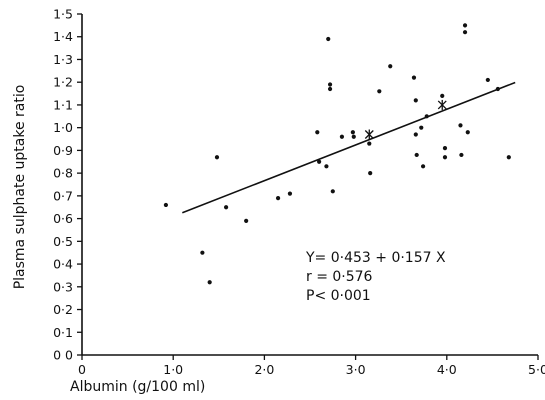 The height and width of the screenshot is (400, 545). Describe the element at coordinates (63, 355) in the screenshot. I see `y-tick-label: 0 0` at that location.